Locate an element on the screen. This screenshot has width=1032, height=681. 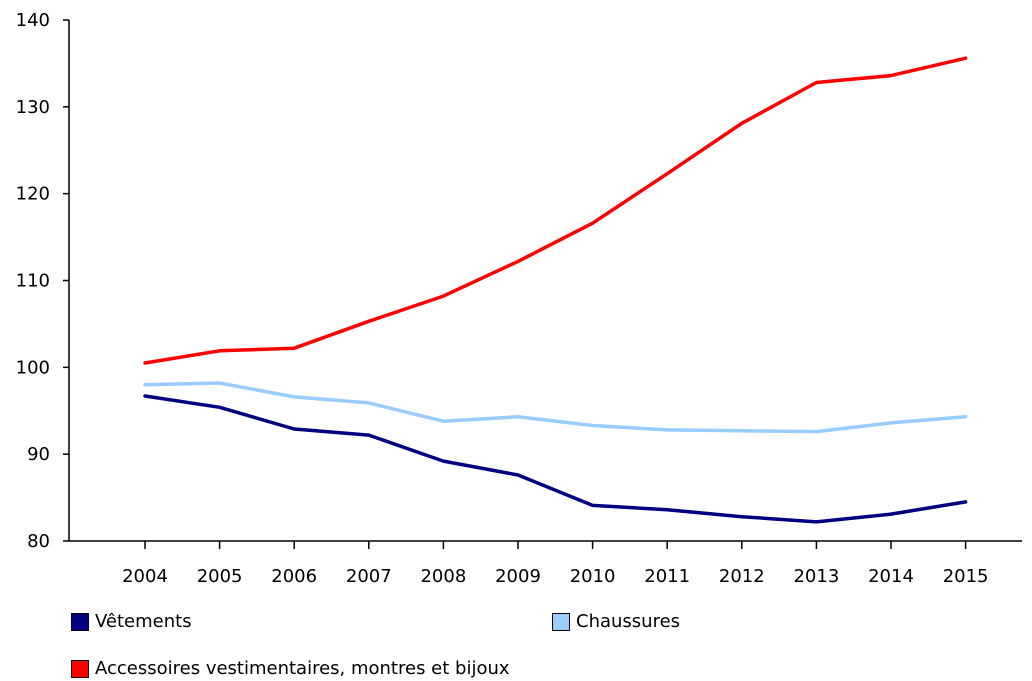
x-tick-label: 2004 is located at coordinates (145, 576).